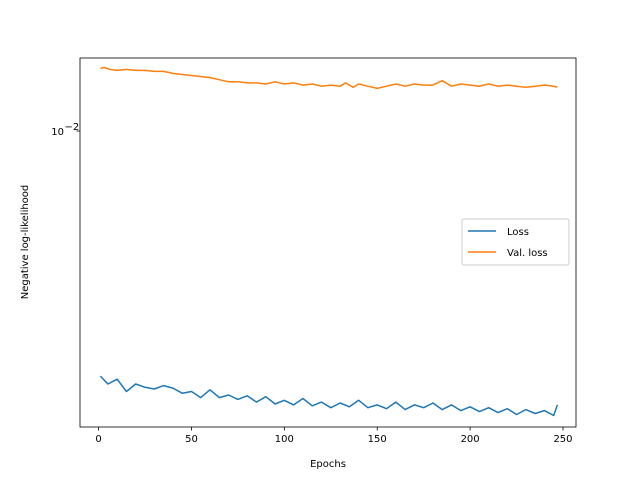 This screenshot has height=480, width=640. I want to click on legend-label-loss: Loss, so click(518, 232).